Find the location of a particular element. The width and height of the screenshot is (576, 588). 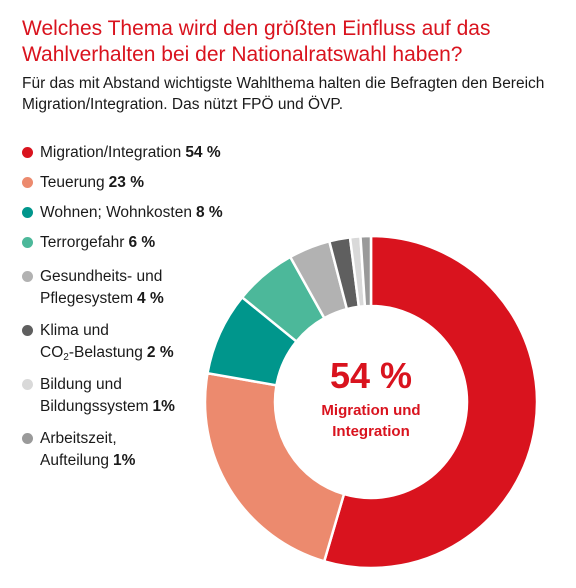

legend-label: Terrorgefahr 6 % is located at coordinates (97, 243).